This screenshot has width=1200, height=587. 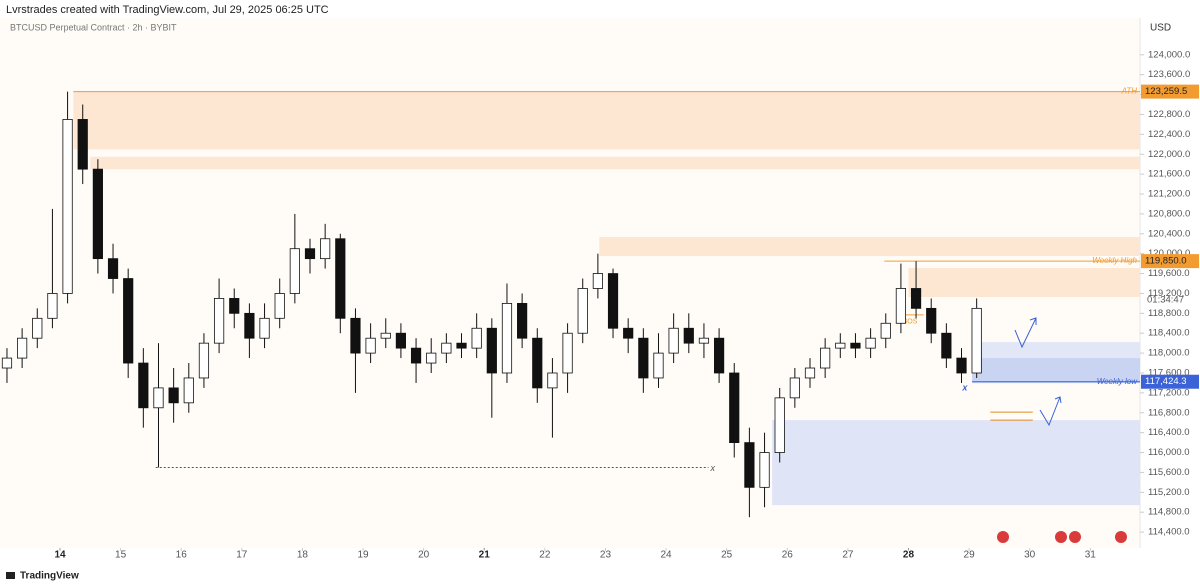 I want to click on x-tick-label: 16, so click(x=182, y=555).